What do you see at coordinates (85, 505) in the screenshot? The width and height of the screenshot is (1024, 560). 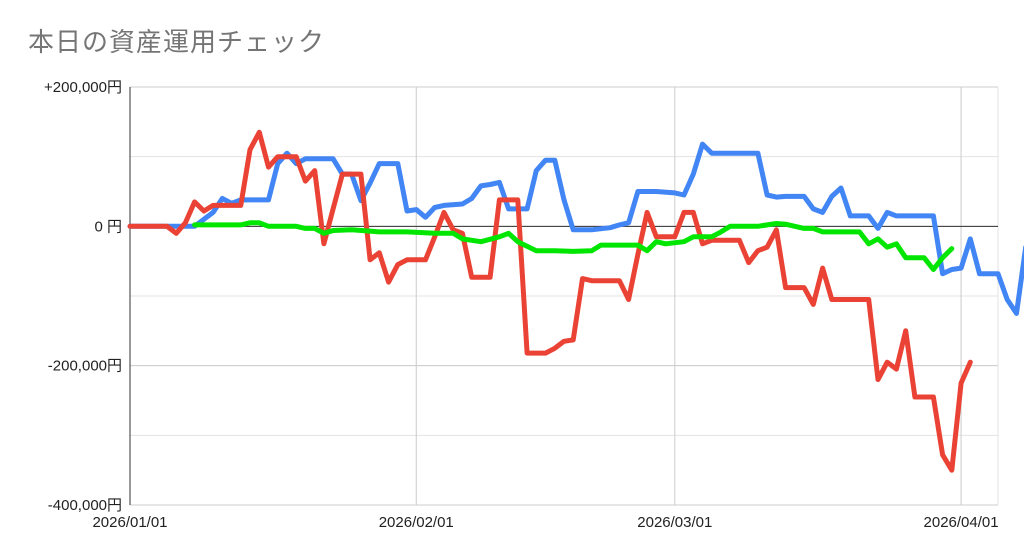 I see `y-tick-label: -400,000円` at bounding box center [85, 505].